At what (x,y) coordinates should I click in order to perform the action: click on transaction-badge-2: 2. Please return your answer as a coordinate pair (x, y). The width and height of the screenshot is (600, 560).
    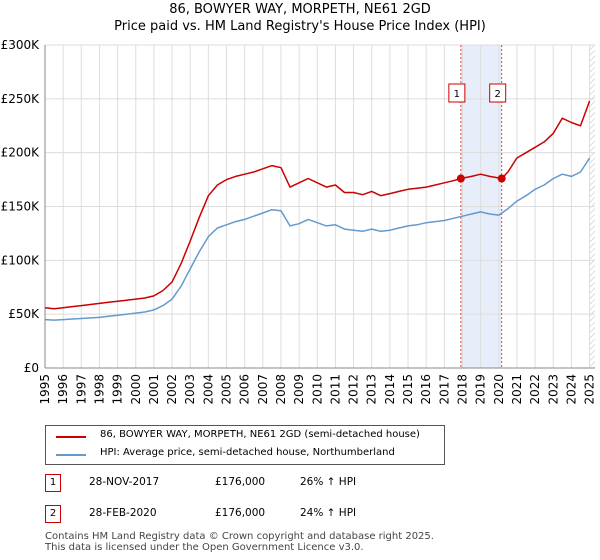
    Looking at the image, I should click on (53, 514).